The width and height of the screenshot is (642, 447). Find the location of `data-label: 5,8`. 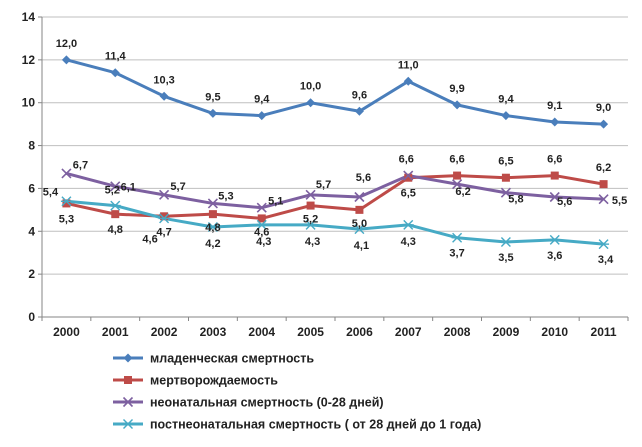

data-label: 5,8 is located at coordinates (515, 200).